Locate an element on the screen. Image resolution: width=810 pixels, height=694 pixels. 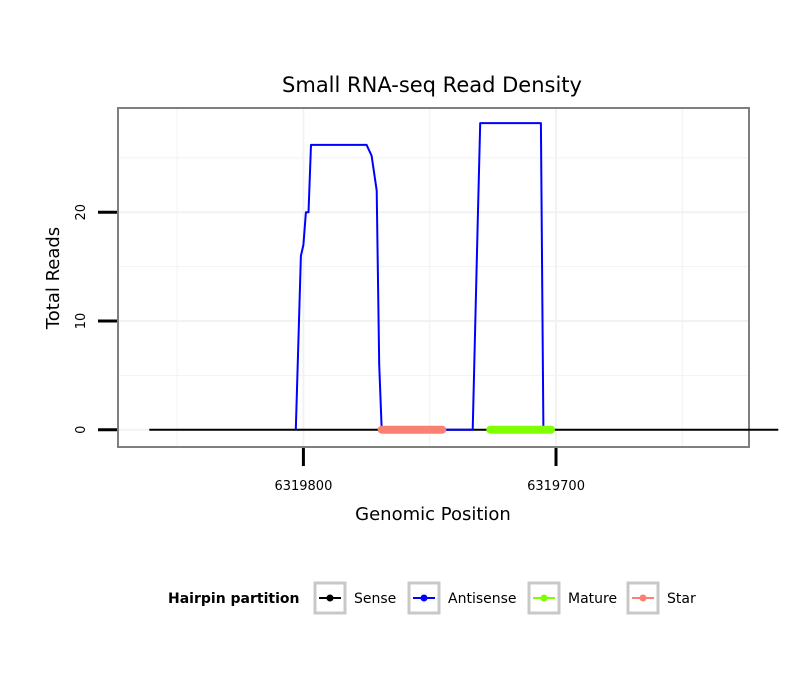
legend-label: Antisense is located at coordinates (482, 599).